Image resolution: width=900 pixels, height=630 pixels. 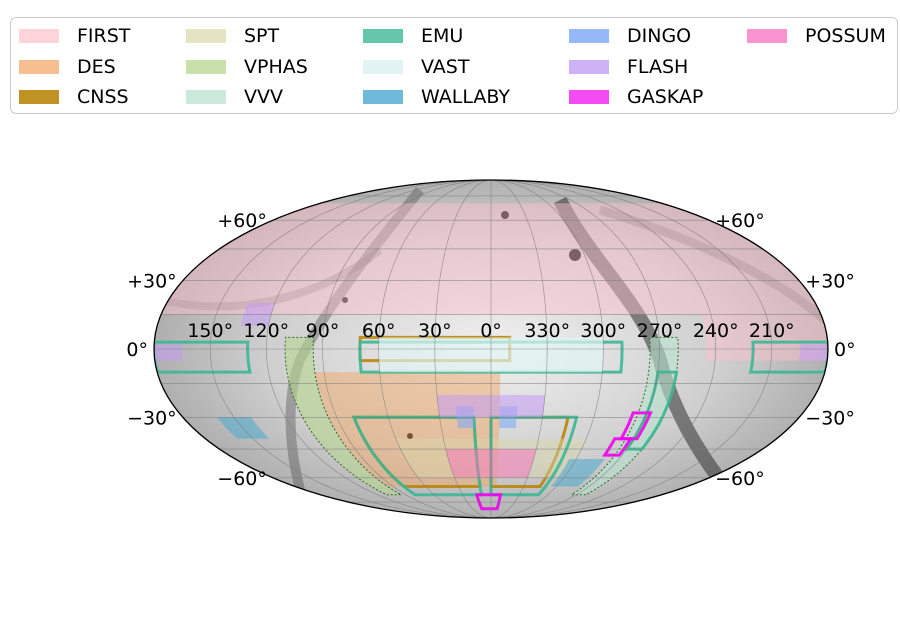 I want to click on legend-swatch-gaskap, so click(x=589, y=97).